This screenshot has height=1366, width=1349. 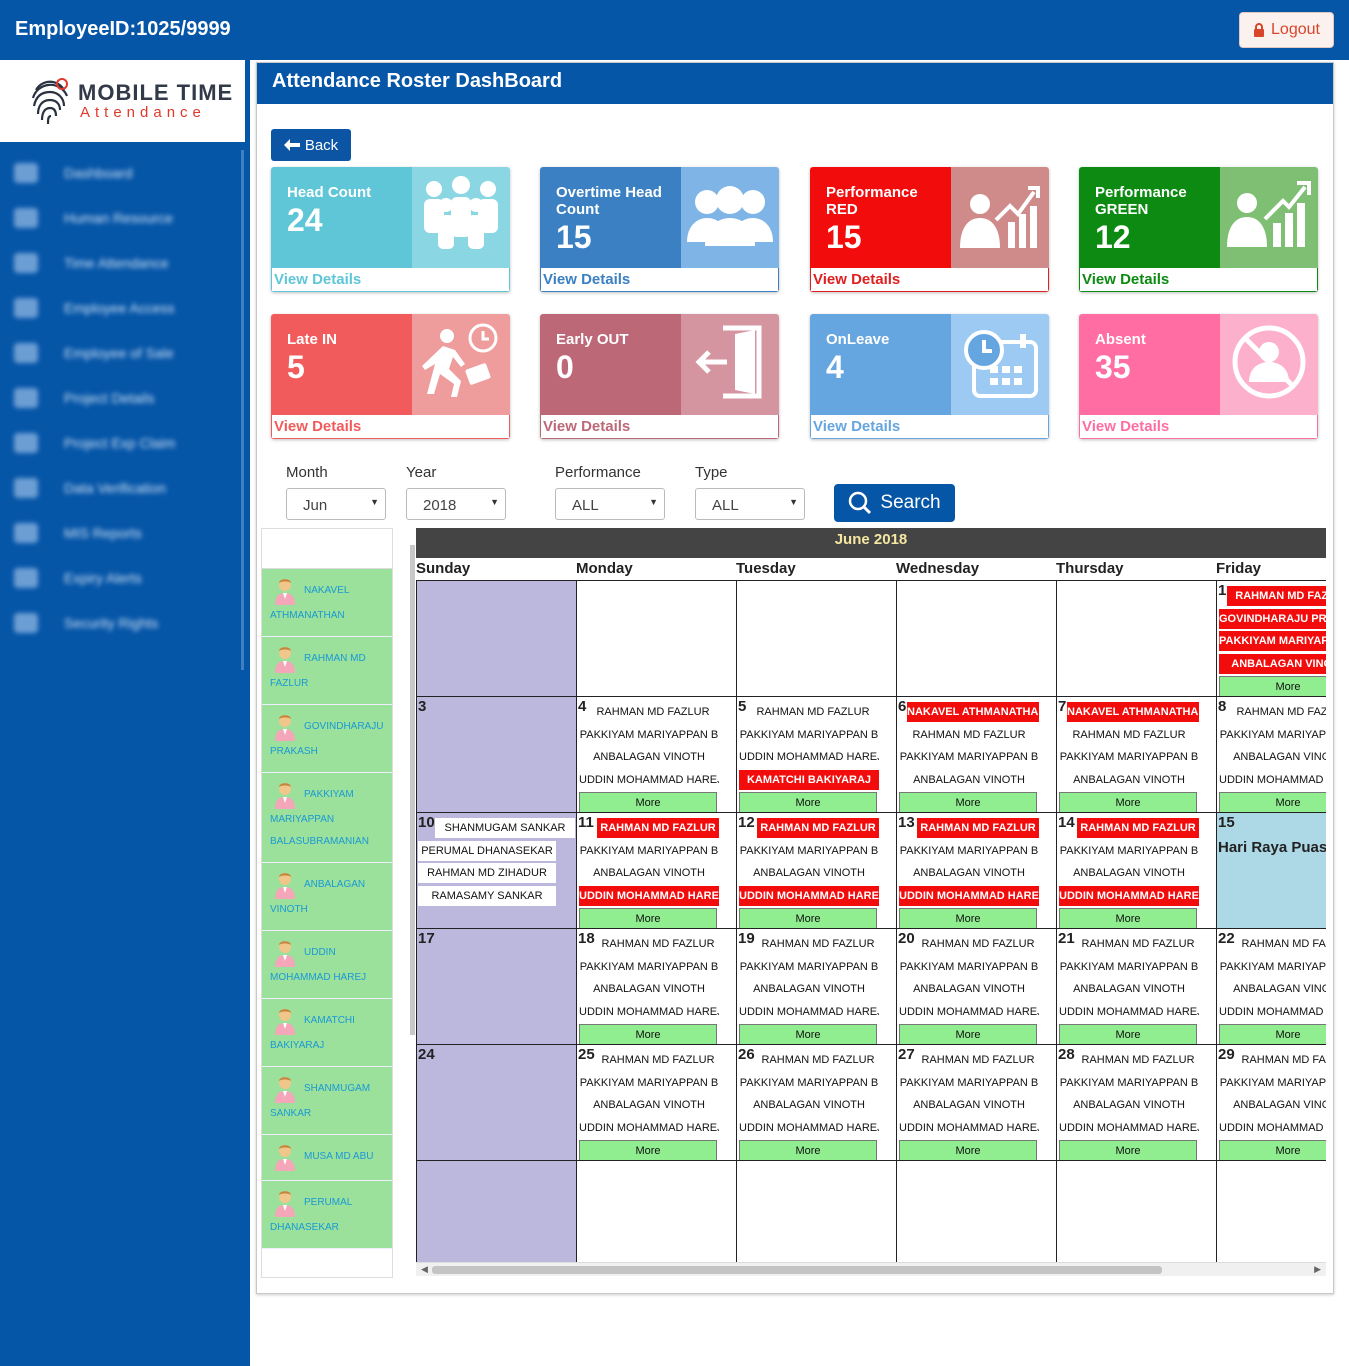 I want to click on scroll-left-icon: ◀, so click(x=424, y=1269).